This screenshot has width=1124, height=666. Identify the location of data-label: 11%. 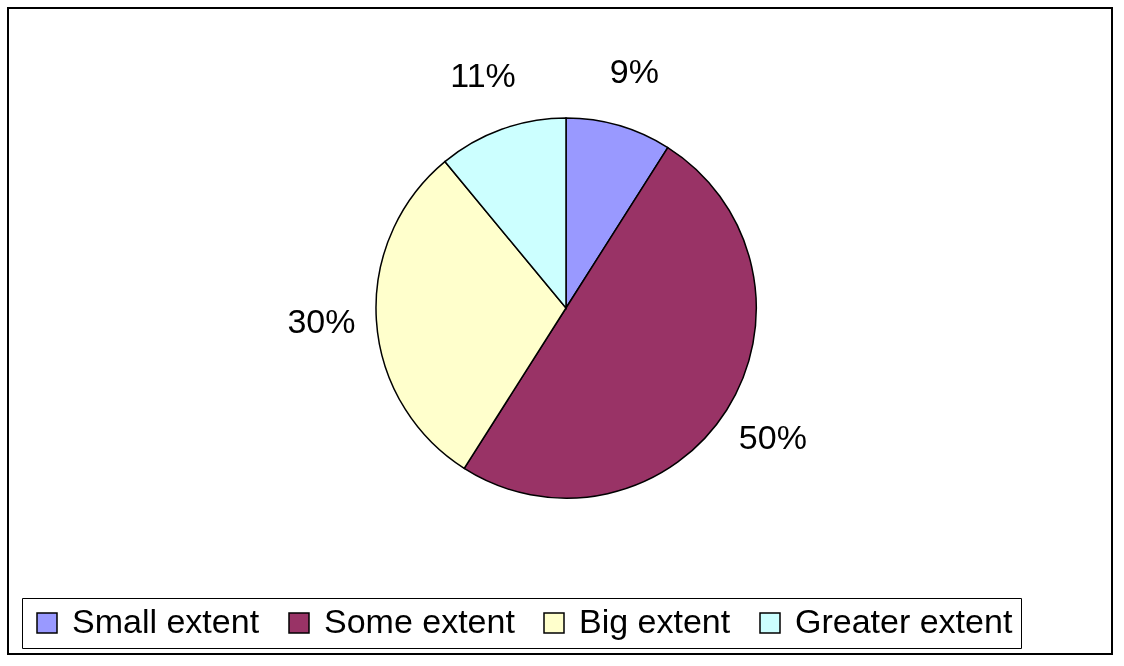
(483, 75).